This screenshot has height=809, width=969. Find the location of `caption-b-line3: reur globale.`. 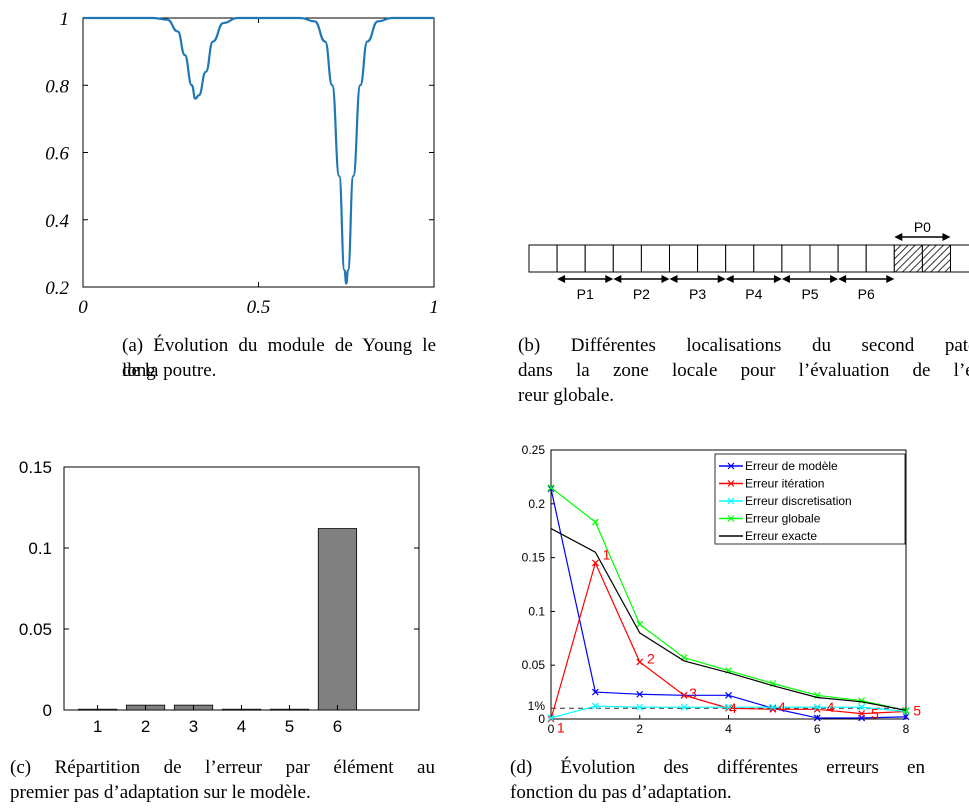

caption-b-line3: reur globale. is located at coordinates (566, 395).